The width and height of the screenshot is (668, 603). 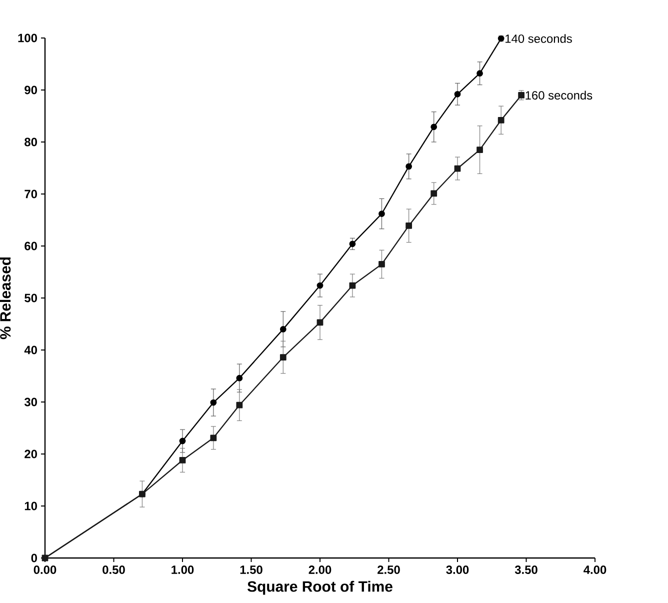 What do you see at coordinates (526, 570) in the screenshot?
I see `x-tick-label: 3.50` at bounding box center [526, 570].